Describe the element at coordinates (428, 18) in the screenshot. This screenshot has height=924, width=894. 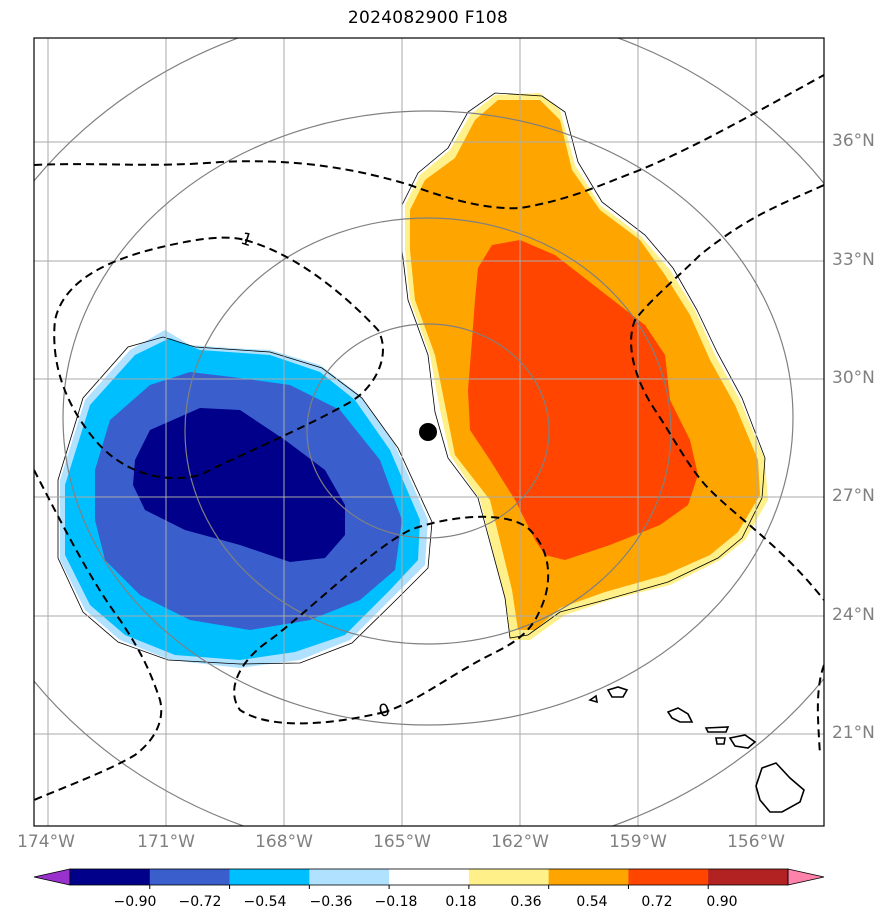
I see `map-title: 2024082900 F108` at that location.